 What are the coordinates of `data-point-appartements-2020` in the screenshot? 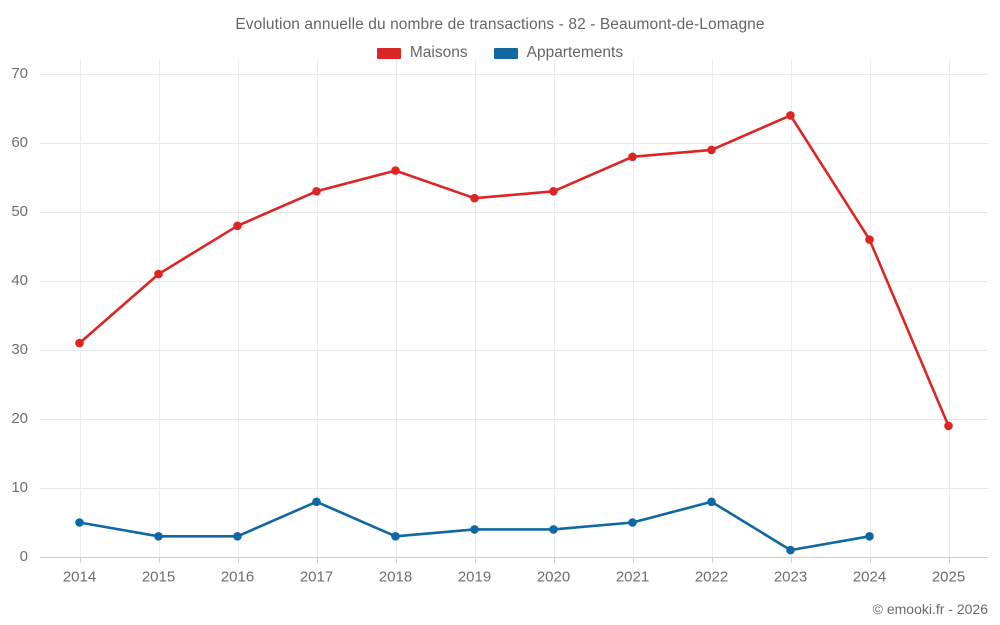 It's located at (553, 529).